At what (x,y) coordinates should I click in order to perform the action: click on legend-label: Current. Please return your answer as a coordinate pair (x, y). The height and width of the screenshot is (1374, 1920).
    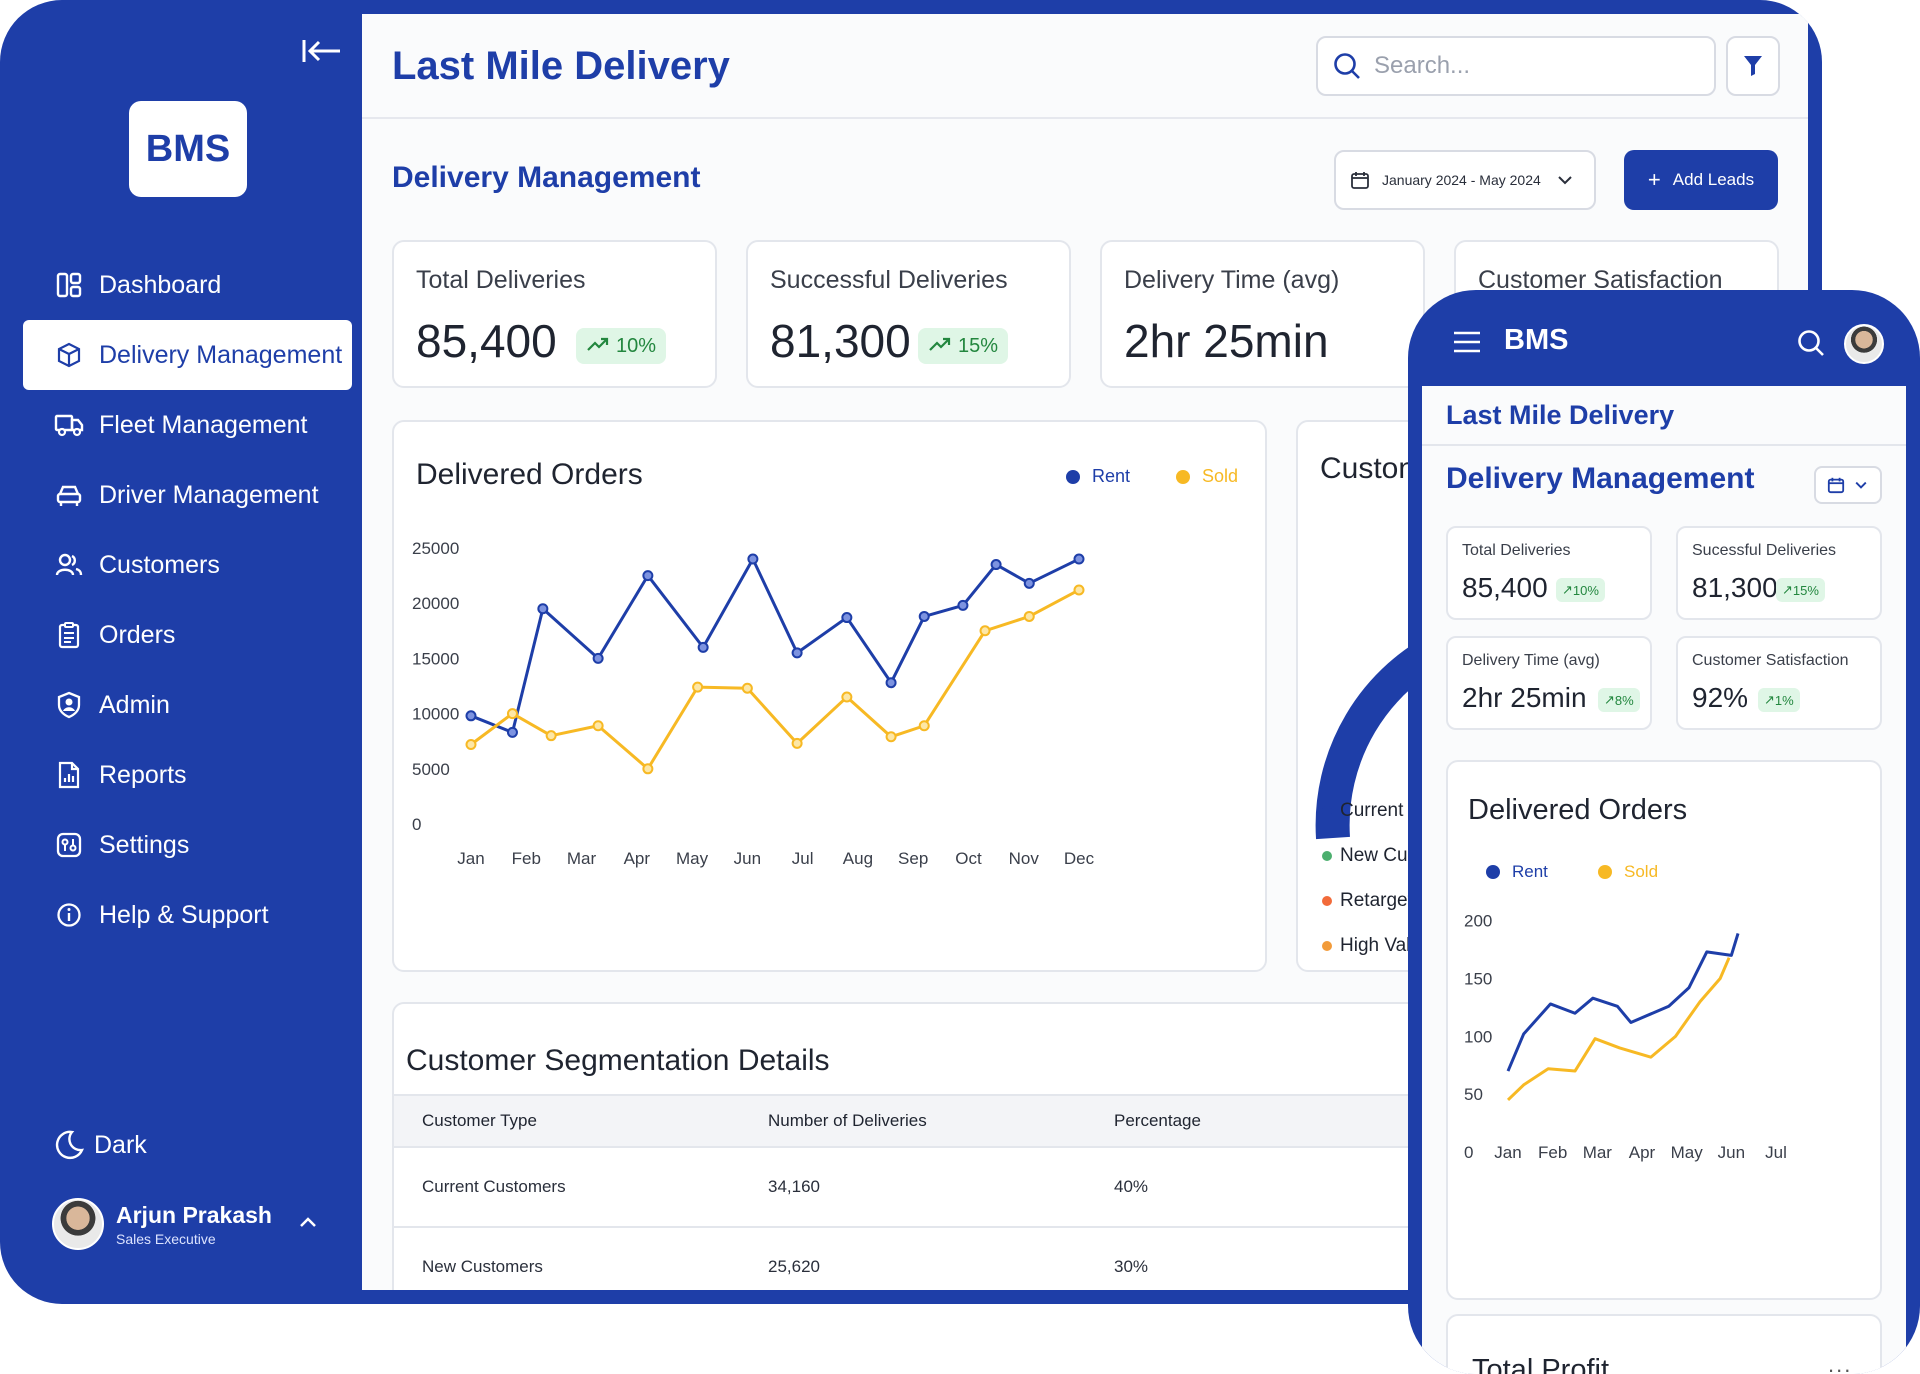
    Looking at the image, I should click on (1372, 810).